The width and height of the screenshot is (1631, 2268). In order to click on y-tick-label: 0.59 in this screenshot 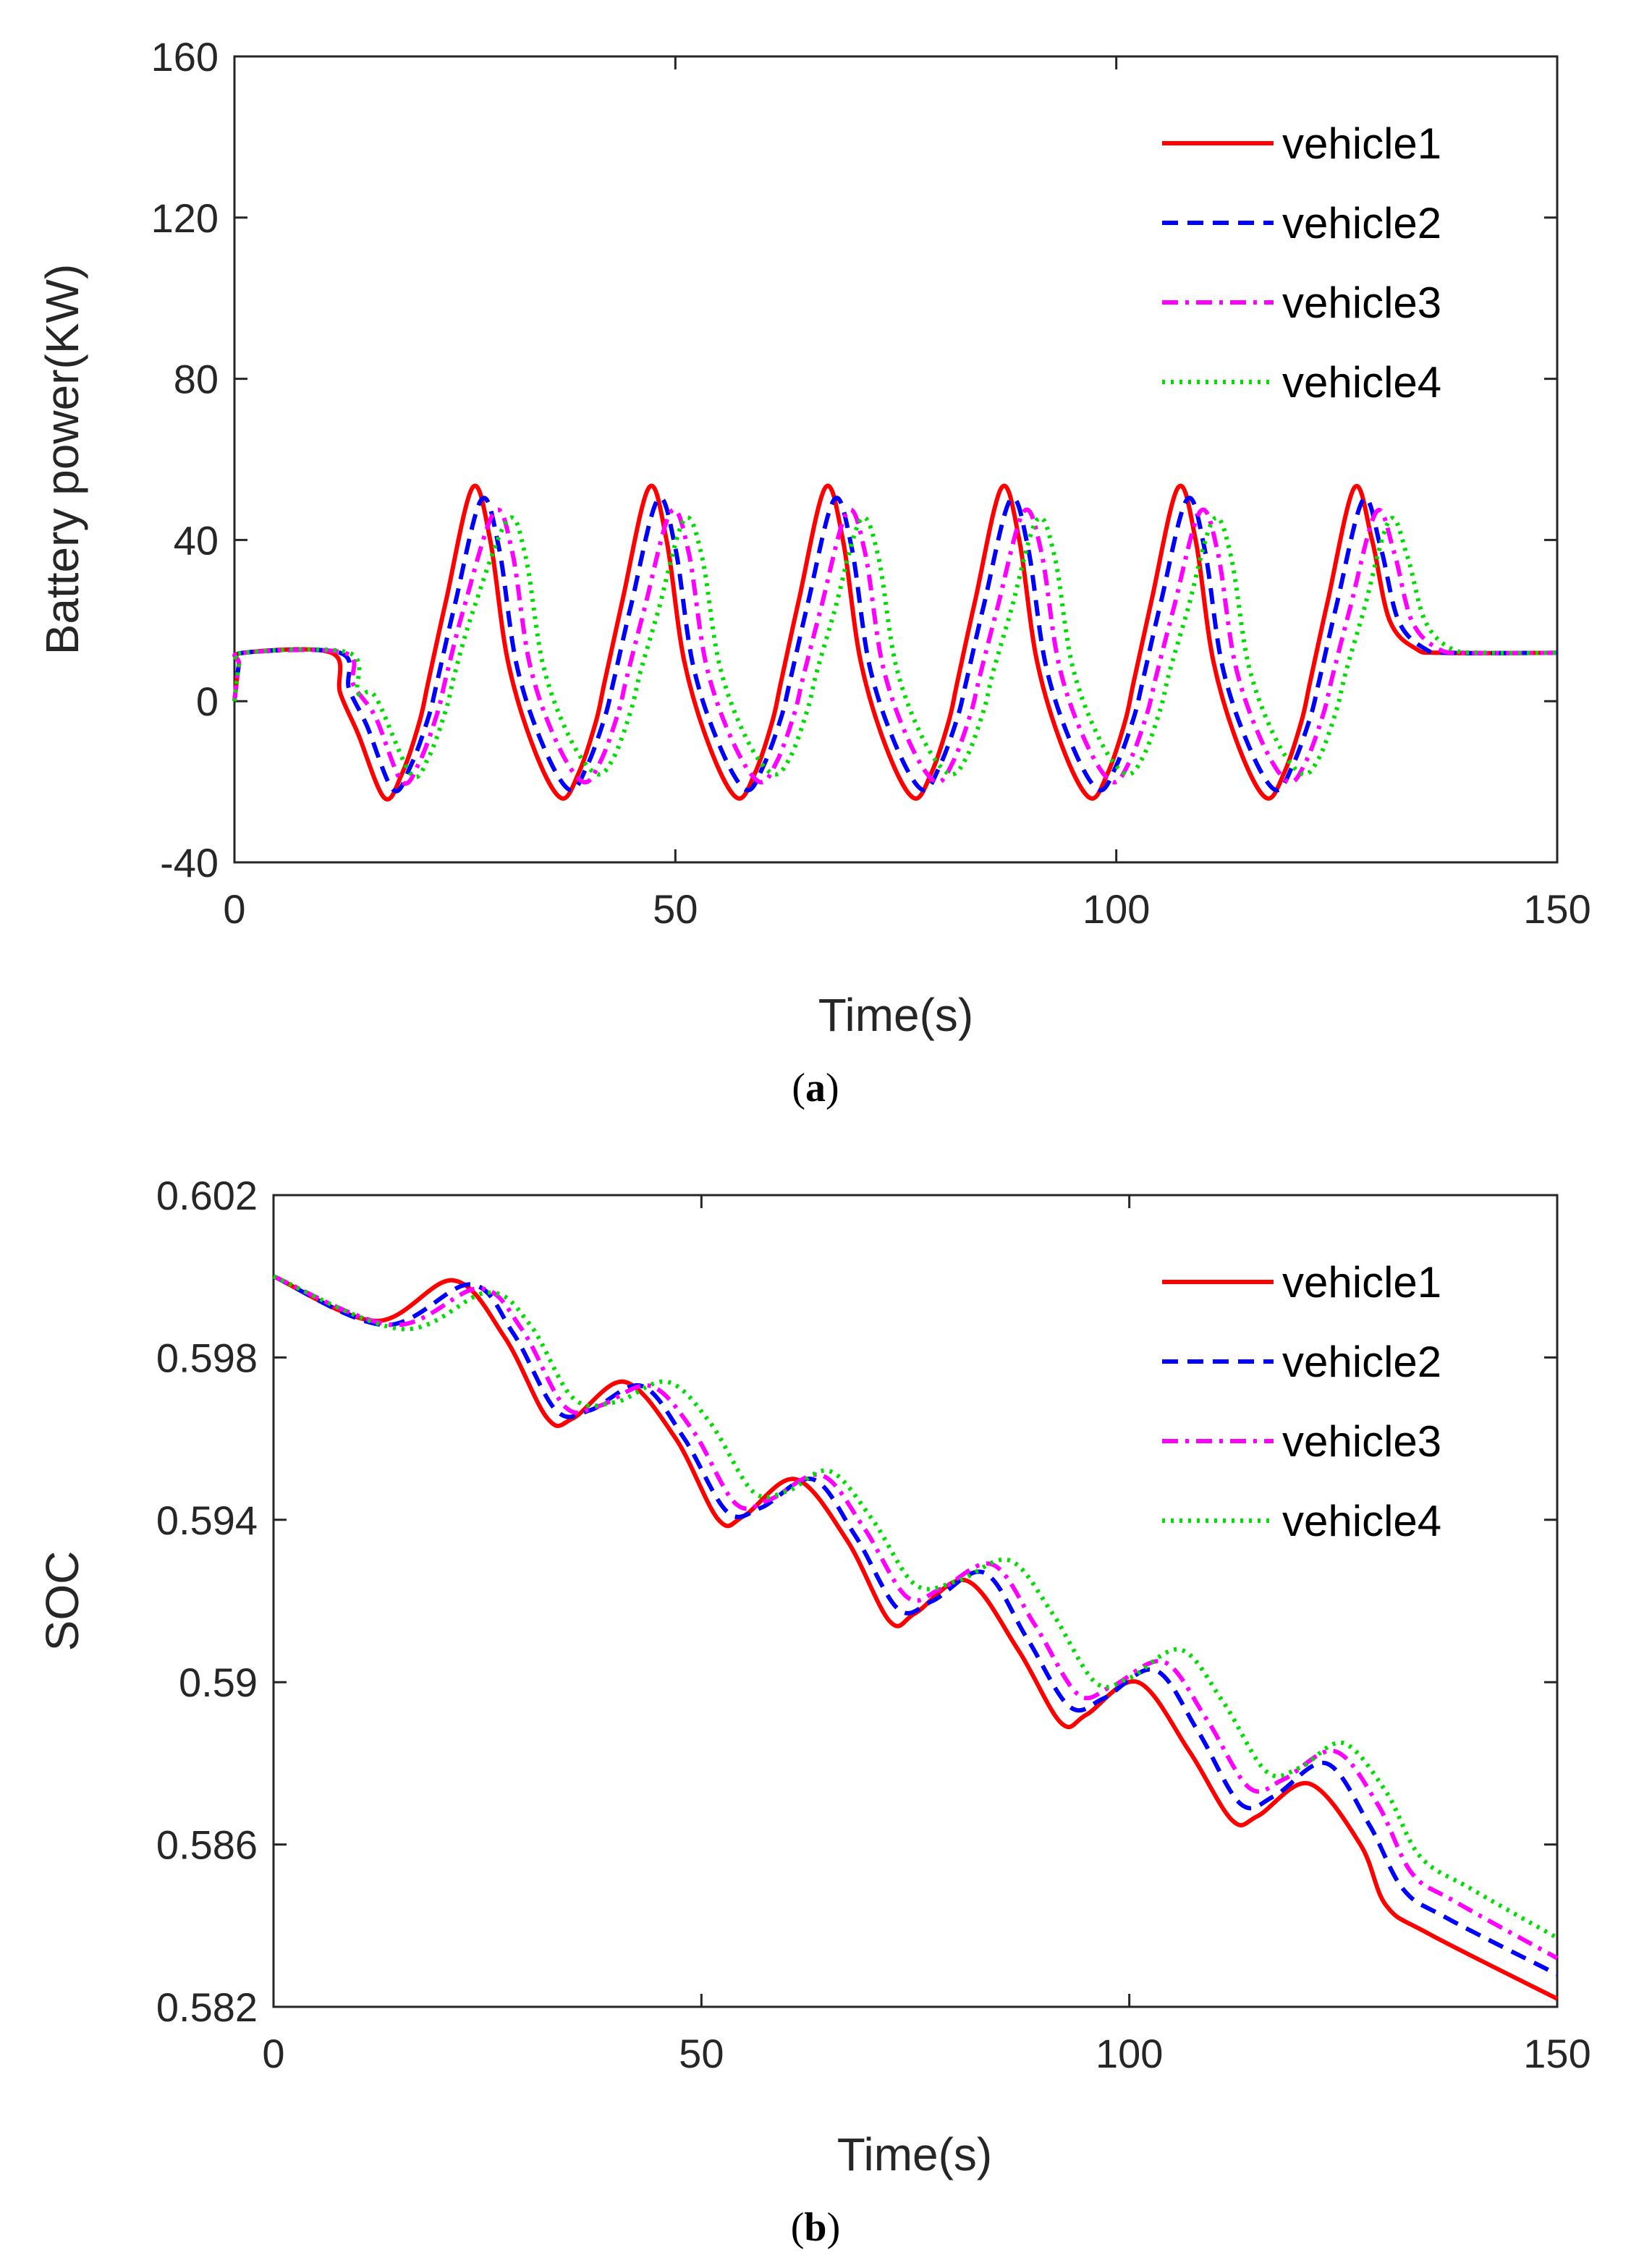, I will do `click(218, 1682)`.